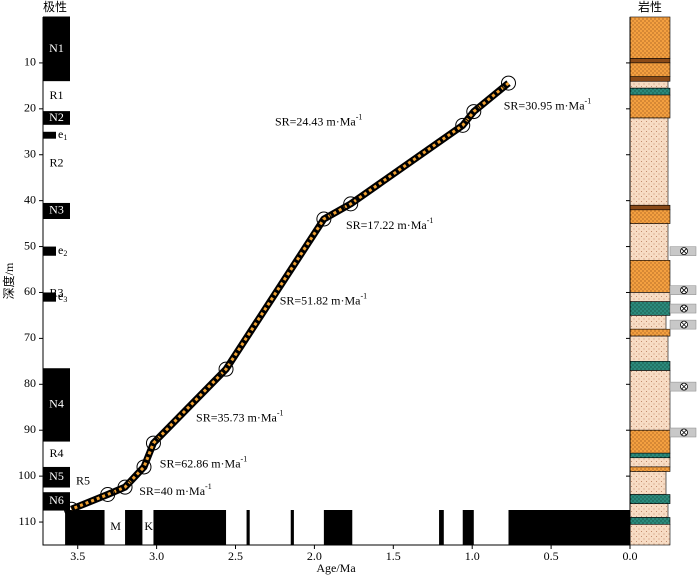 The image size is (700, 579). Describe the element at coordinates (338, 526) in the screenshot. I see `chron-label: O` at that location.